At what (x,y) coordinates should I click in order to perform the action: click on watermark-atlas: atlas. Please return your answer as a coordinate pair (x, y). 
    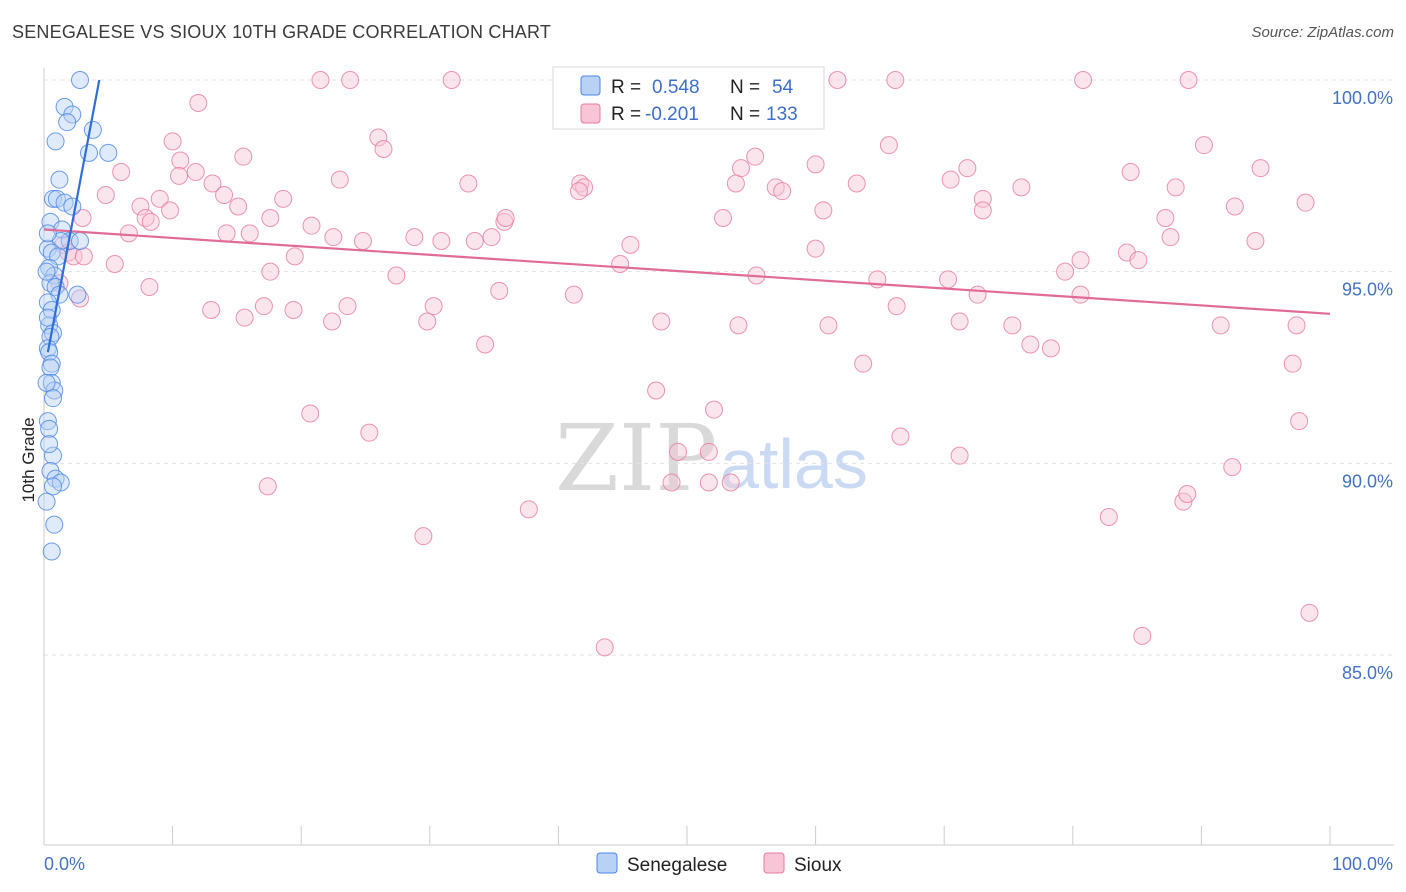
    Looking at the image, I should click on (794, 464).